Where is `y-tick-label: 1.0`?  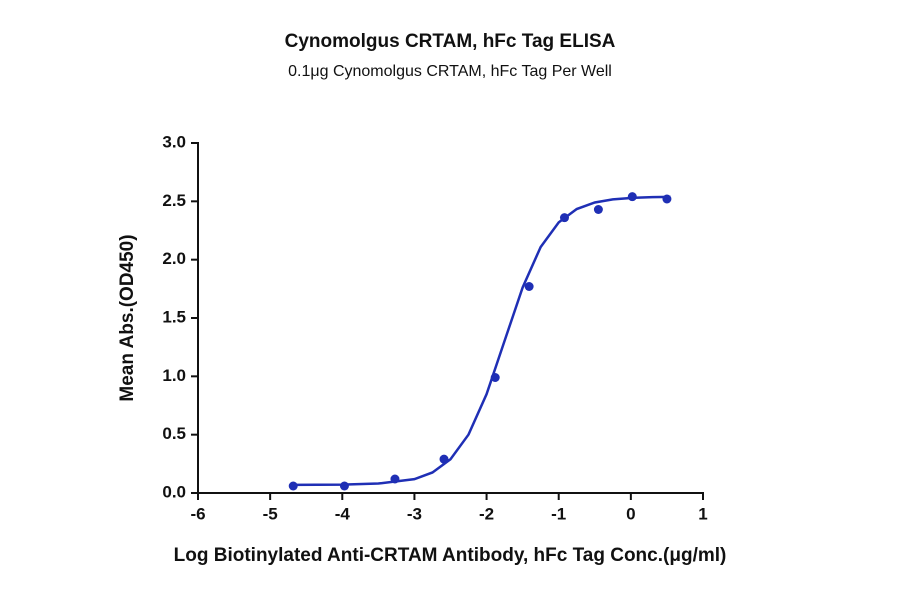
y-tick-label: 1.0 is located at coordinates (174, 375).